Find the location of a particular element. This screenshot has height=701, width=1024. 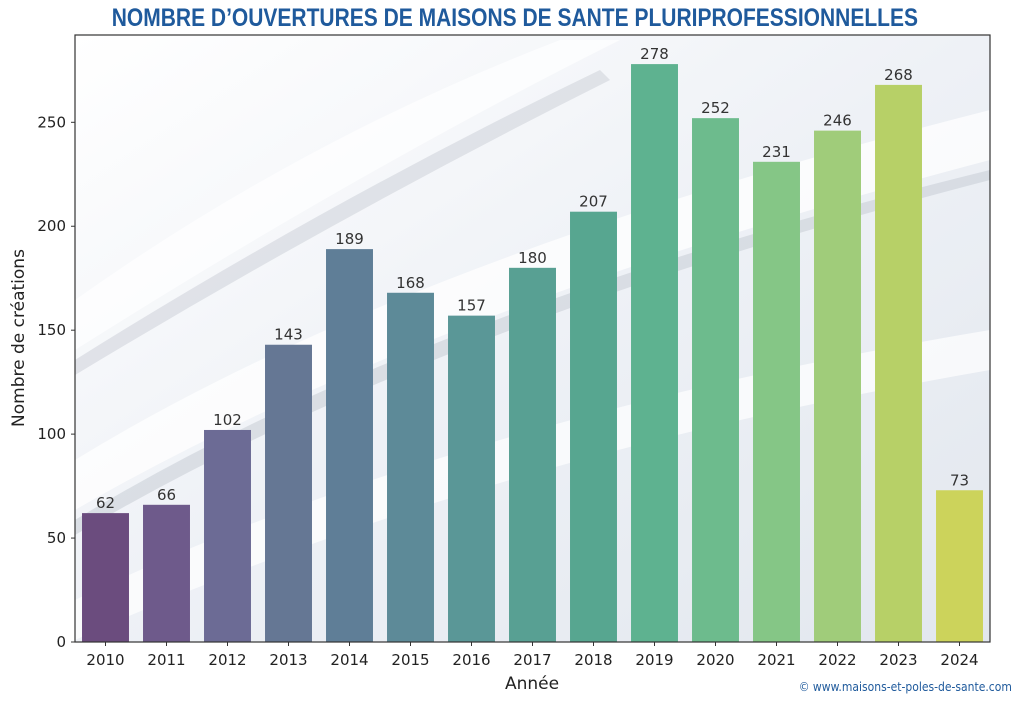

copyright-credit: © www.maisons-et-poles-de-sante.com is located at coordinates (905, 687).